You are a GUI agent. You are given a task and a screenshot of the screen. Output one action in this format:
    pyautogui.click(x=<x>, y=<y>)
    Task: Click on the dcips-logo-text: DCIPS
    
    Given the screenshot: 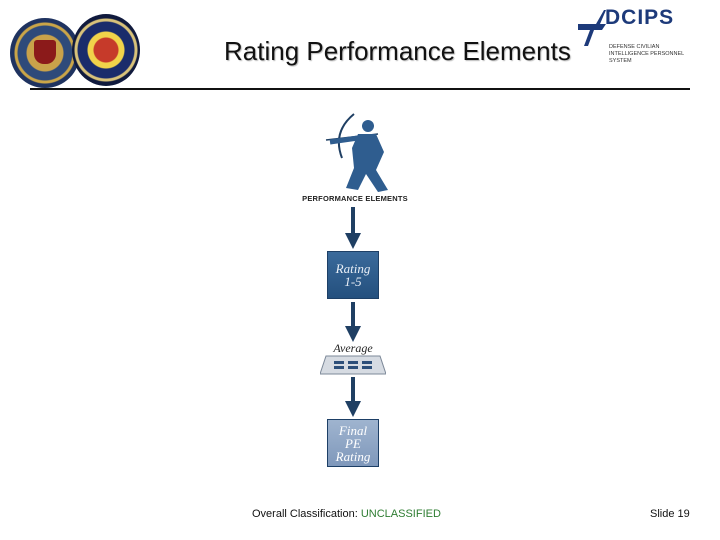 What is the action you would take?
    pyautogui.click(x=640, y=17)
    